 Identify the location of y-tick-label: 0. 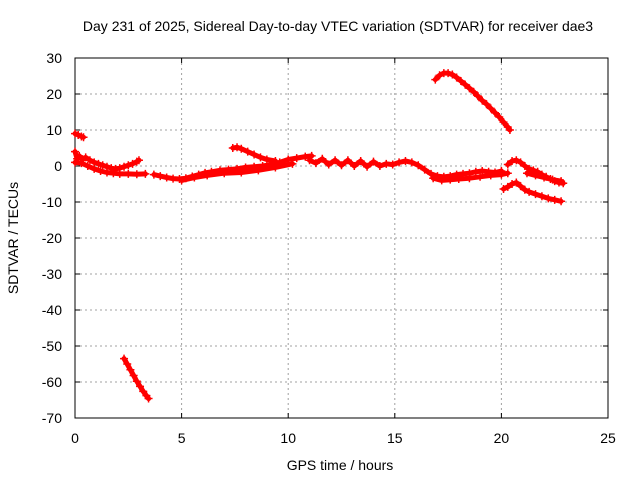
(58, 166).